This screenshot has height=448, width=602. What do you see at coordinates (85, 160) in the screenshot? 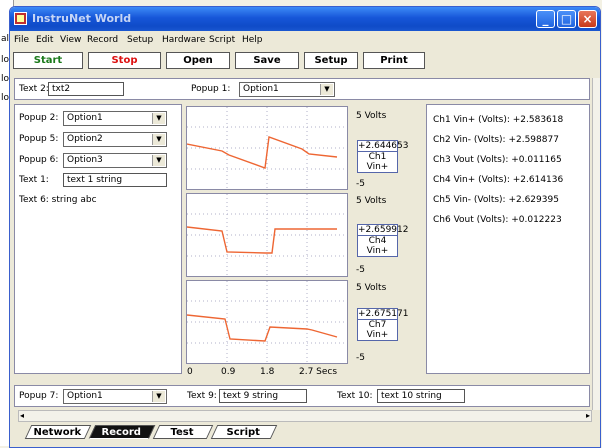
I see `popup6-value: Option3` at bounding box center [85, 160].